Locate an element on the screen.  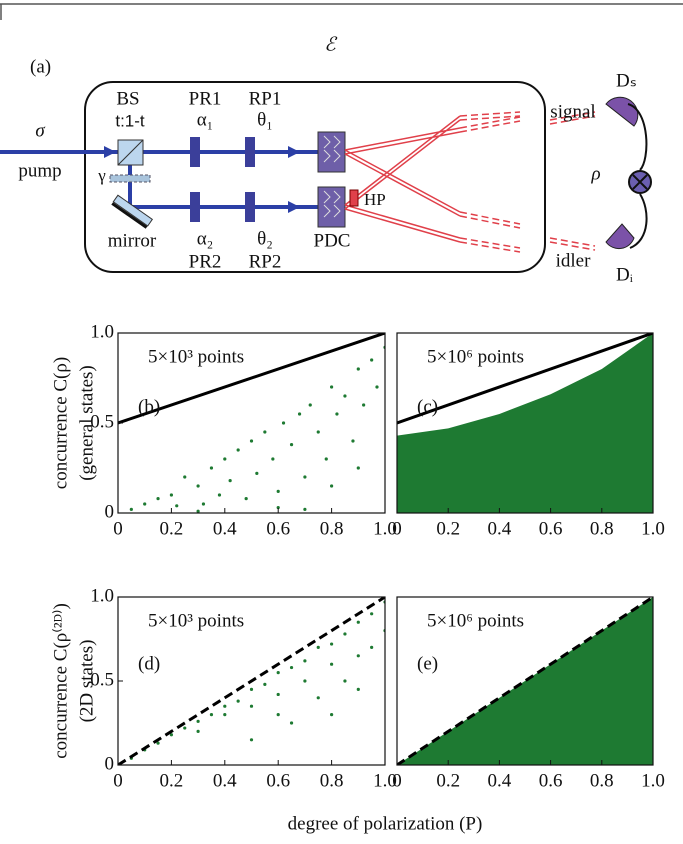
area is located at coordinates (525, 423).